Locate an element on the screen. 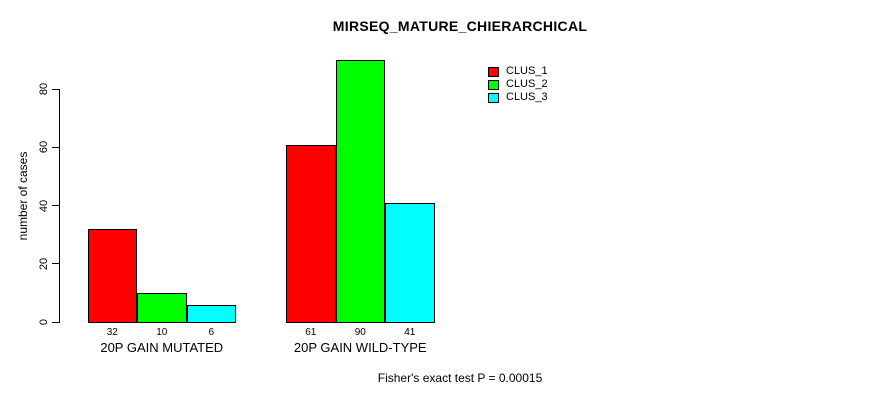 The width and height of the screenshot is (890, 400). bar-value-label: 90 is located at coordinates (360, 332).